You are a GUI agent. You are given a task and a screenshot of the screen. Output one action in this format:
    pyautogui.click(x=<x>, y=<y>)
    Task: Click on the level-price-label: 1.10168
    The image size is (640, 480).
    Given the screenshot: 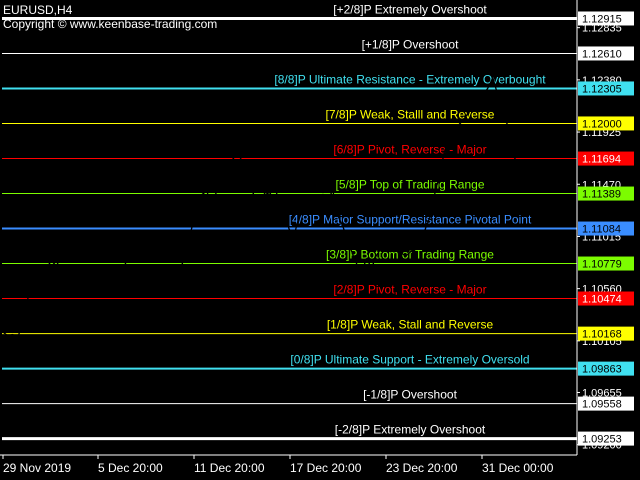 What is the action you would take?
    pyautogui.click(x=602, y=335)
    